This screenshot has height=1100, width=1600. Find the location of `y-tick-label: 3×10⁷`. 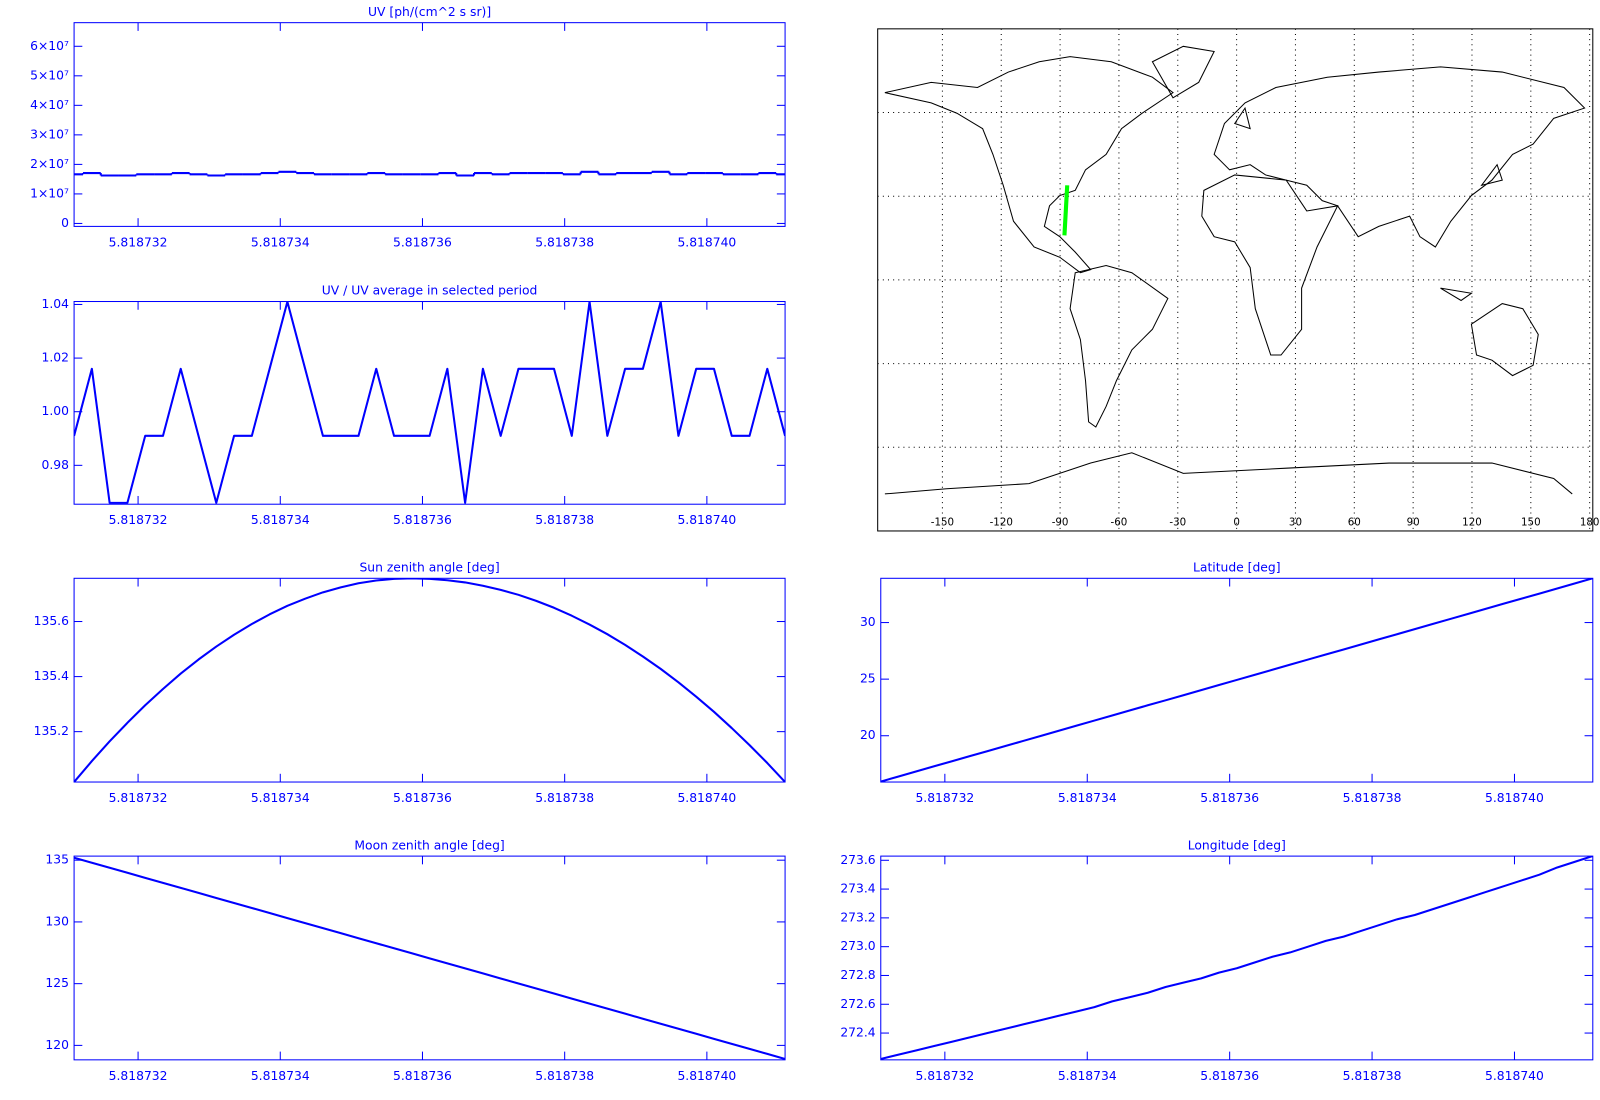

y-tick-label: 3×10⁷ is located at coordinates (49, 134).